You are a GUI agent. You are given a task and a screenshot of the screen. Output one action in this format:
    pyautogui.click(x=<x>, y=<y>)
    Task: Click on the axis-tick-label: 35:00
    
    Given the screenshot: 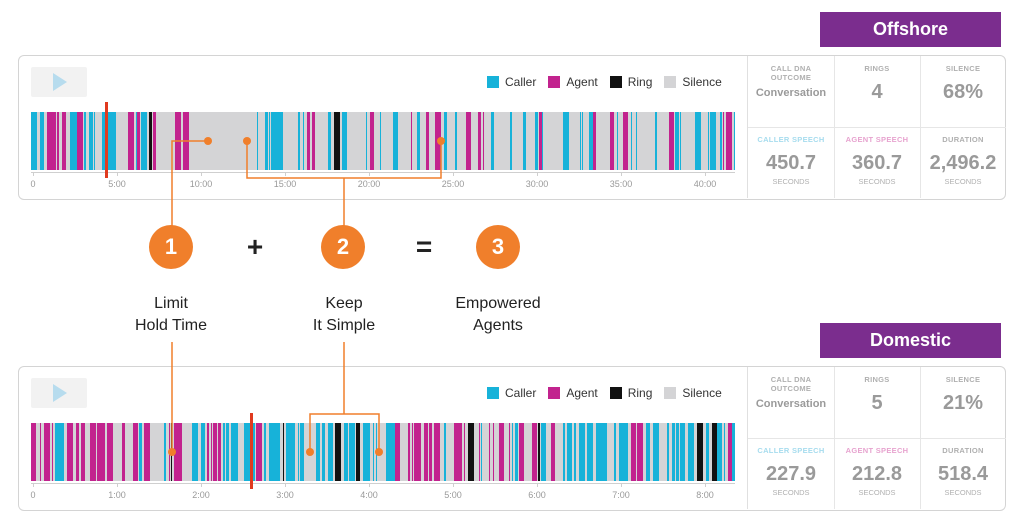 What is the action you would take?
    pyautogui.click(x=621, y=184)
    